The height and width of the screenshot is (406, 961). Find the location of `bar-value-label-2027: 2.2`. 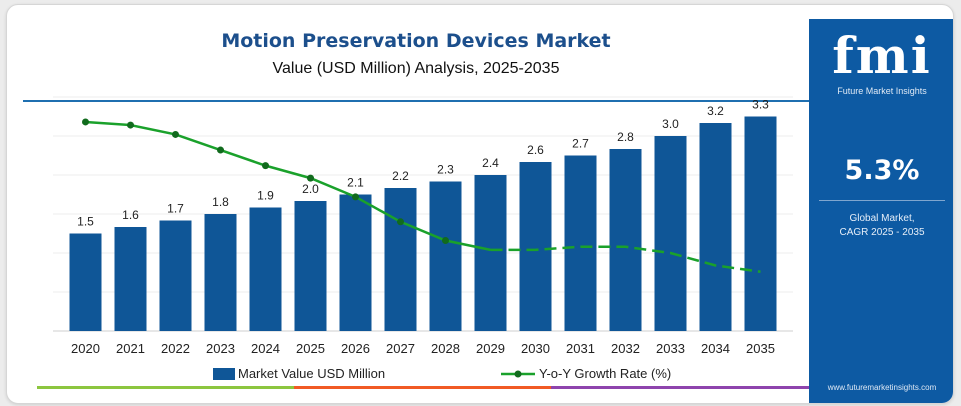

bar-value-label-2027: 2.2 is located at coordinates (400, 176).